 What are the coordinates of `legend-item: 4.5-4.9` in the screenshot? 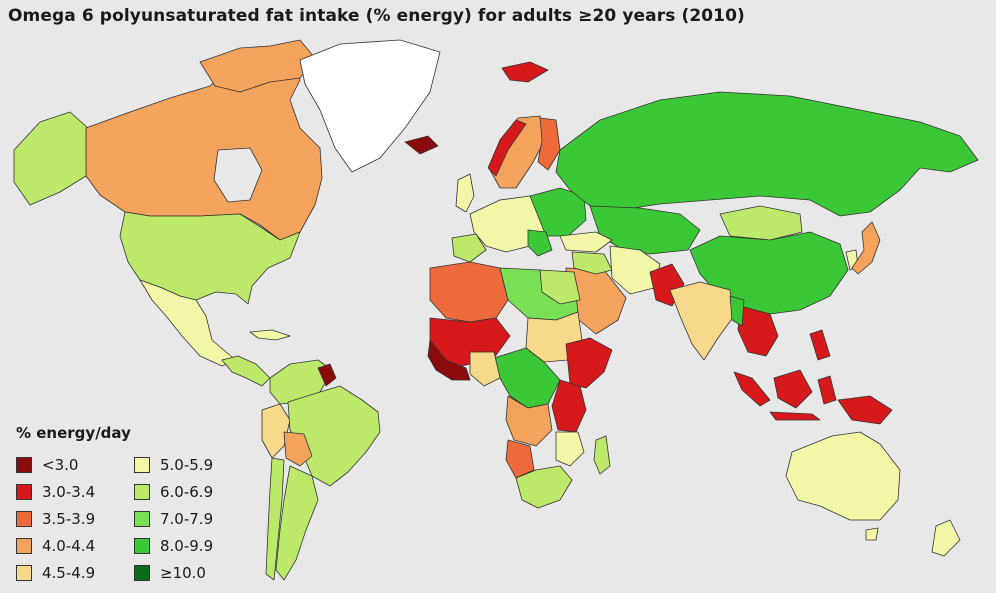 It's located at (75, 572).